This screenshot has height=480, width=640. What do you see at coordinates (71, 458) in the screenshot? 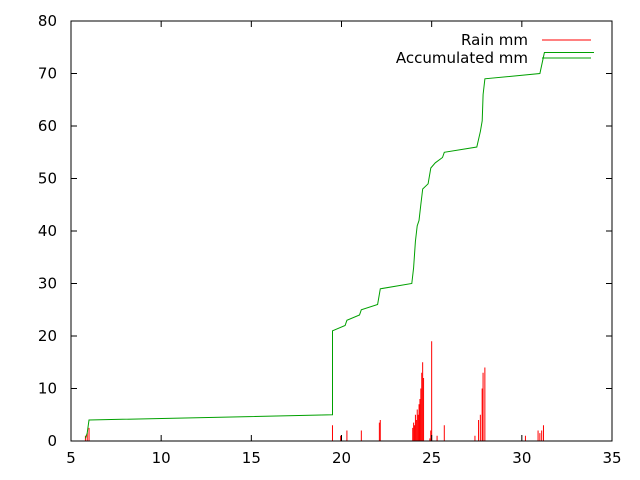
I see `x-tick-label: 5` at bounding box center [71, 458].